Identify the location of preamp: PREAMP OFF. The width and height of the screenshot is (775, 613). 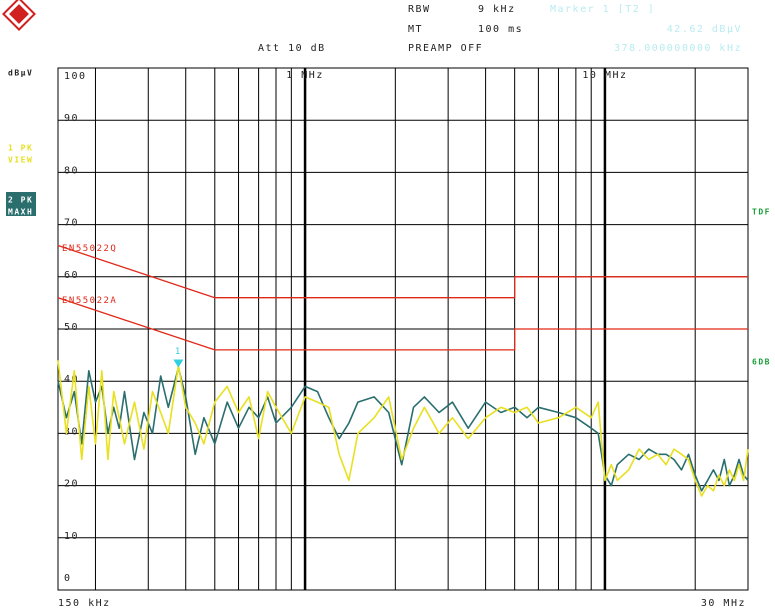
(445, 48).